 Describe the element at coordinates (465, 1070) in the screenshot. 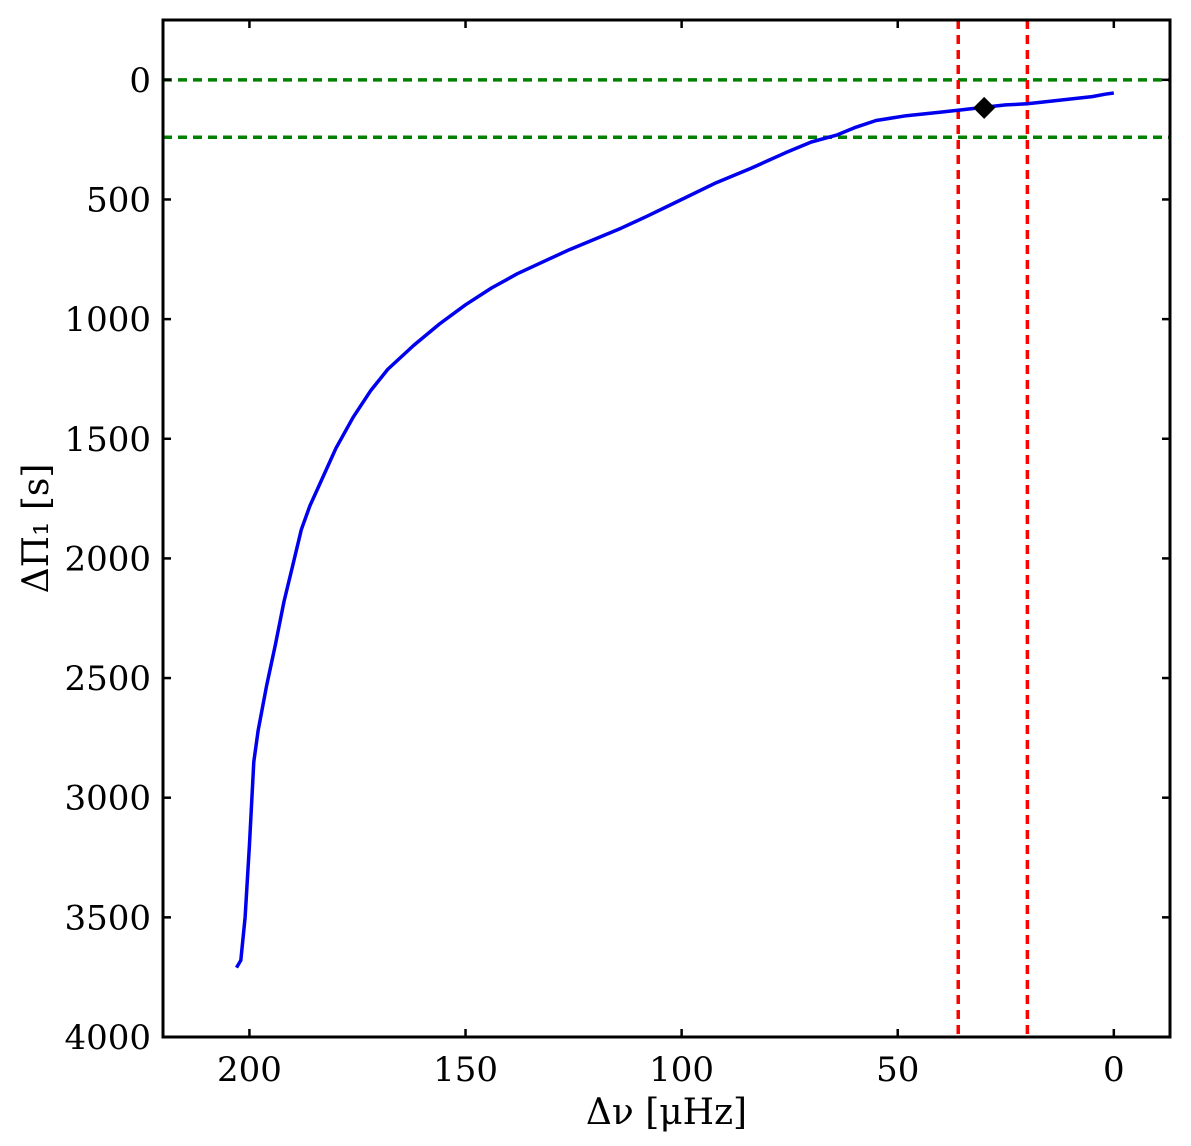

I see `x-tick-label: 150` at that location.